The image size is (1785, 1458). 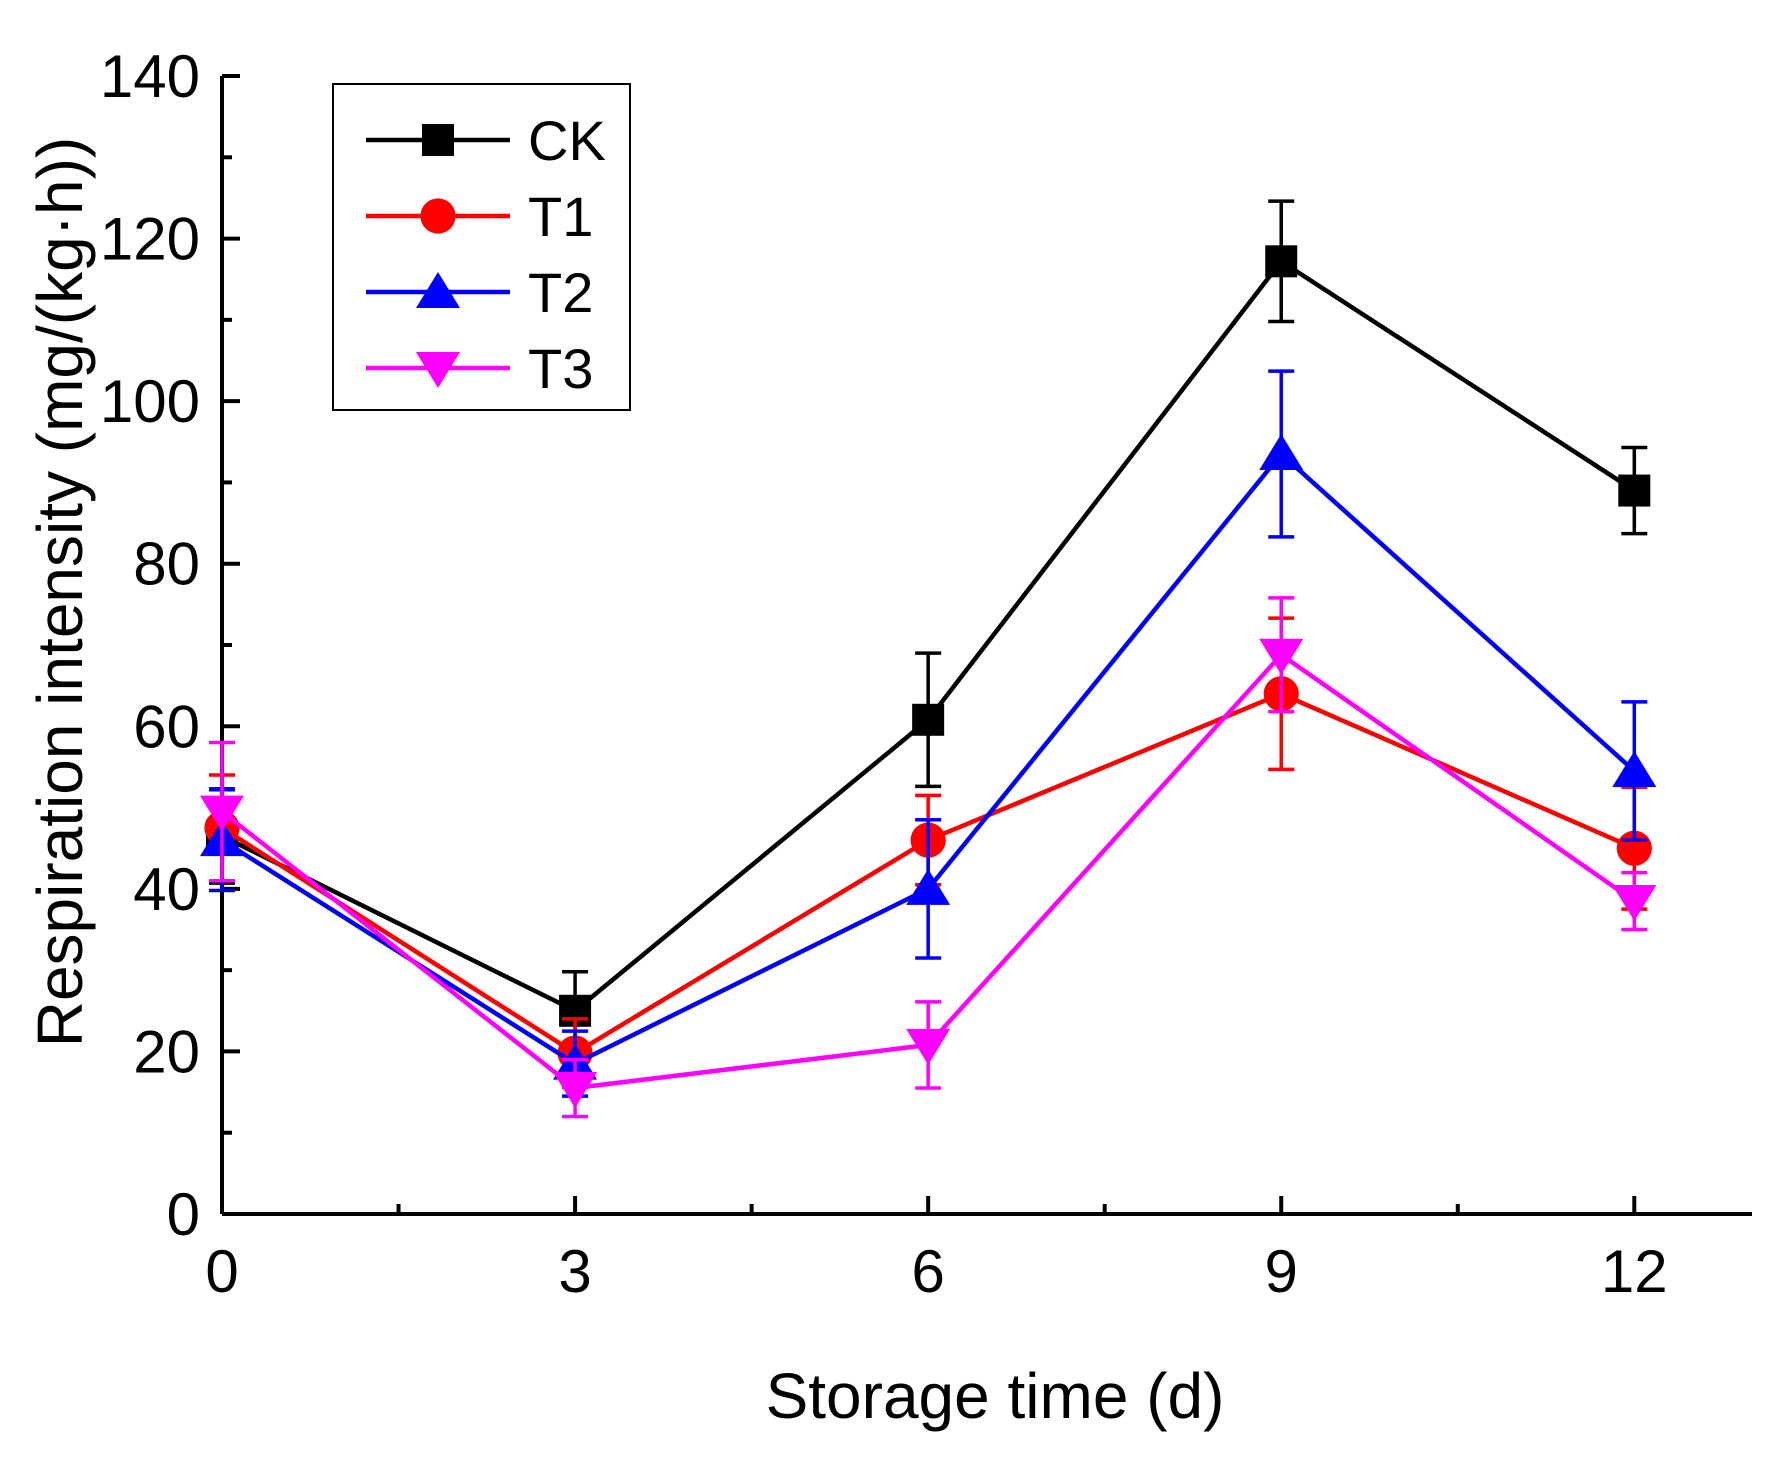 I want to click on y-tick-label: 140, so click(x=150, y=76).